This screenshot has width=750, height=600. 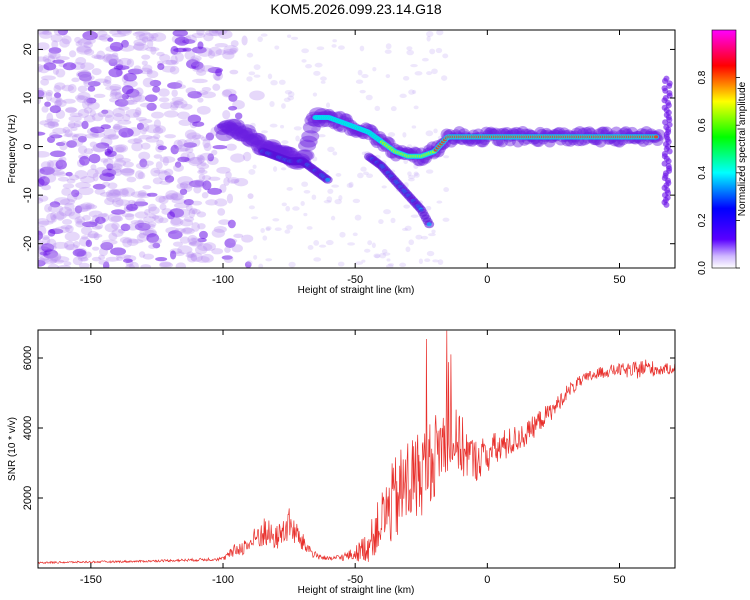 I want to click on colorbar-tick-label: 0.0, so click(x=702, y=268).